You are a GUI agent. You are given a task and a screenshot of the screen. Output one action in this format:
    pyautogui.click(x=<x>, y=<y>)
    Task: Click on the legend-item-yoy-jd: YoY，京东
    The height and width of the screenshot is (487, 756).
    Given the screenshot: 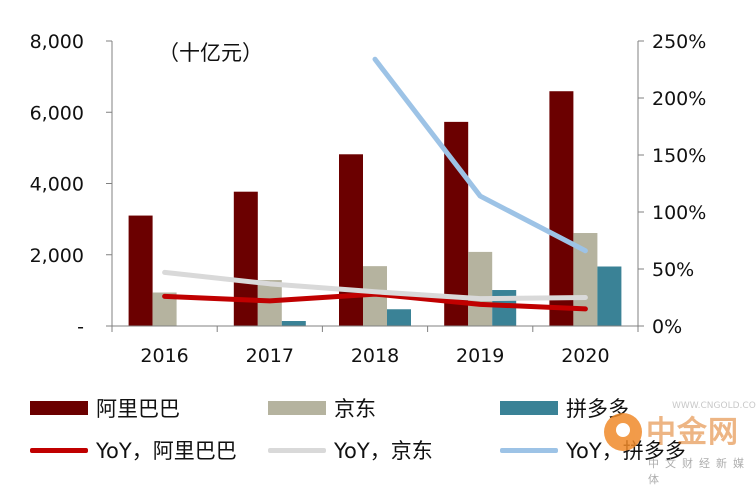 What is the action you would take?
    pyautogui.click(x=350, y=450)
    